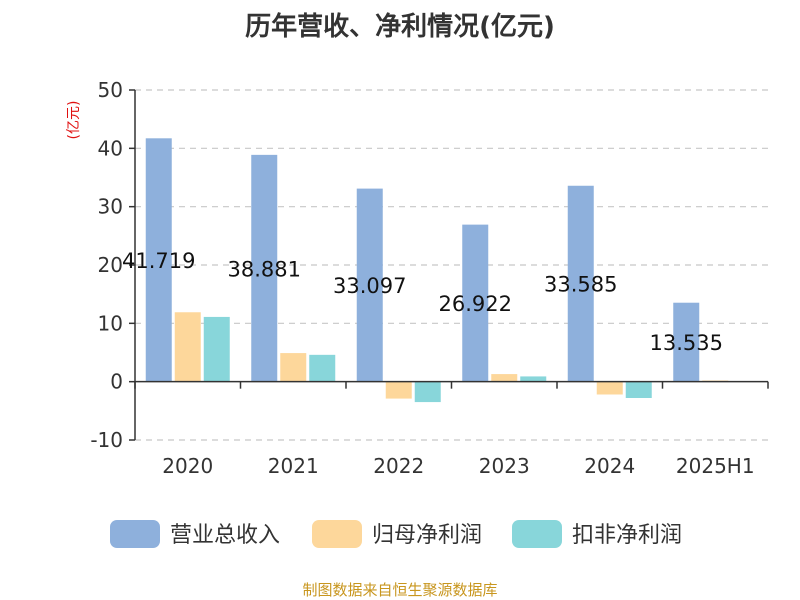  What do you see at coordinates (400, 26) in the screenshot?
I see `chart-title: 历年营收、净利情况(亿元)` at bounding box center [400, 26].